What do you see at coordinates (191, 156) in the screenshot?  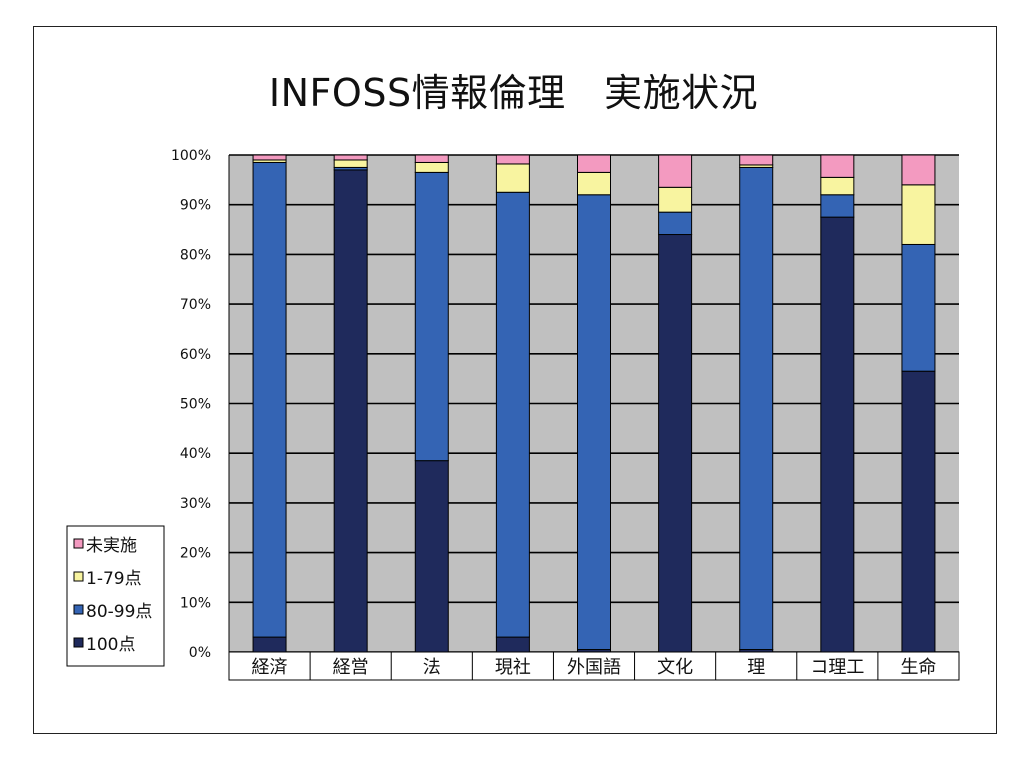 I see `y-tick-label: 100%` at bounding box center [191, 156].